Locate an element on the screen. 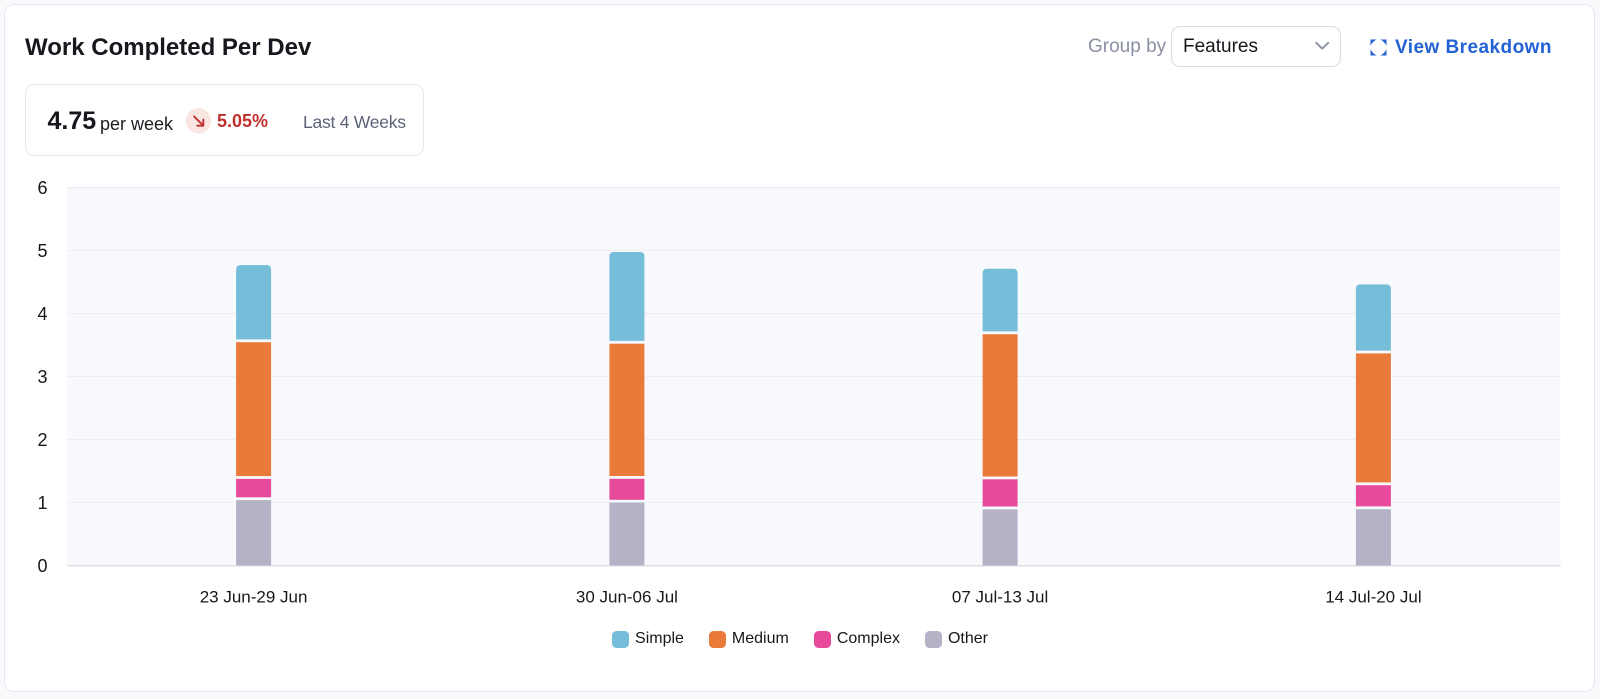 Image resolution: width=1600 pixels, height=699 pixels. svg-text: 1 is located at coordinates (42, 503).